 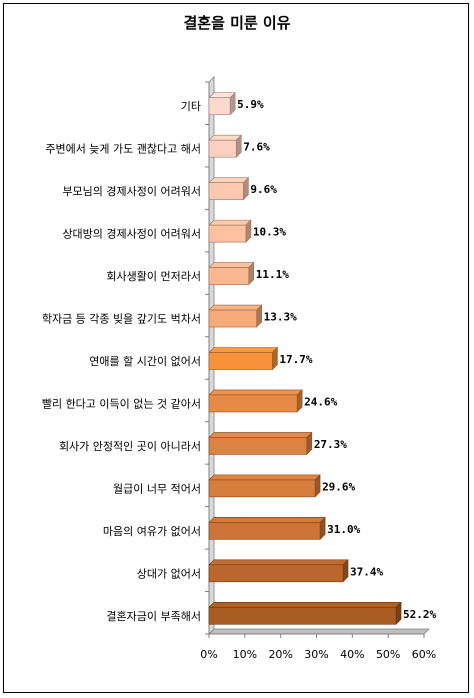 I want to click on value-label: 37.4%, so click(x=366, y=571).